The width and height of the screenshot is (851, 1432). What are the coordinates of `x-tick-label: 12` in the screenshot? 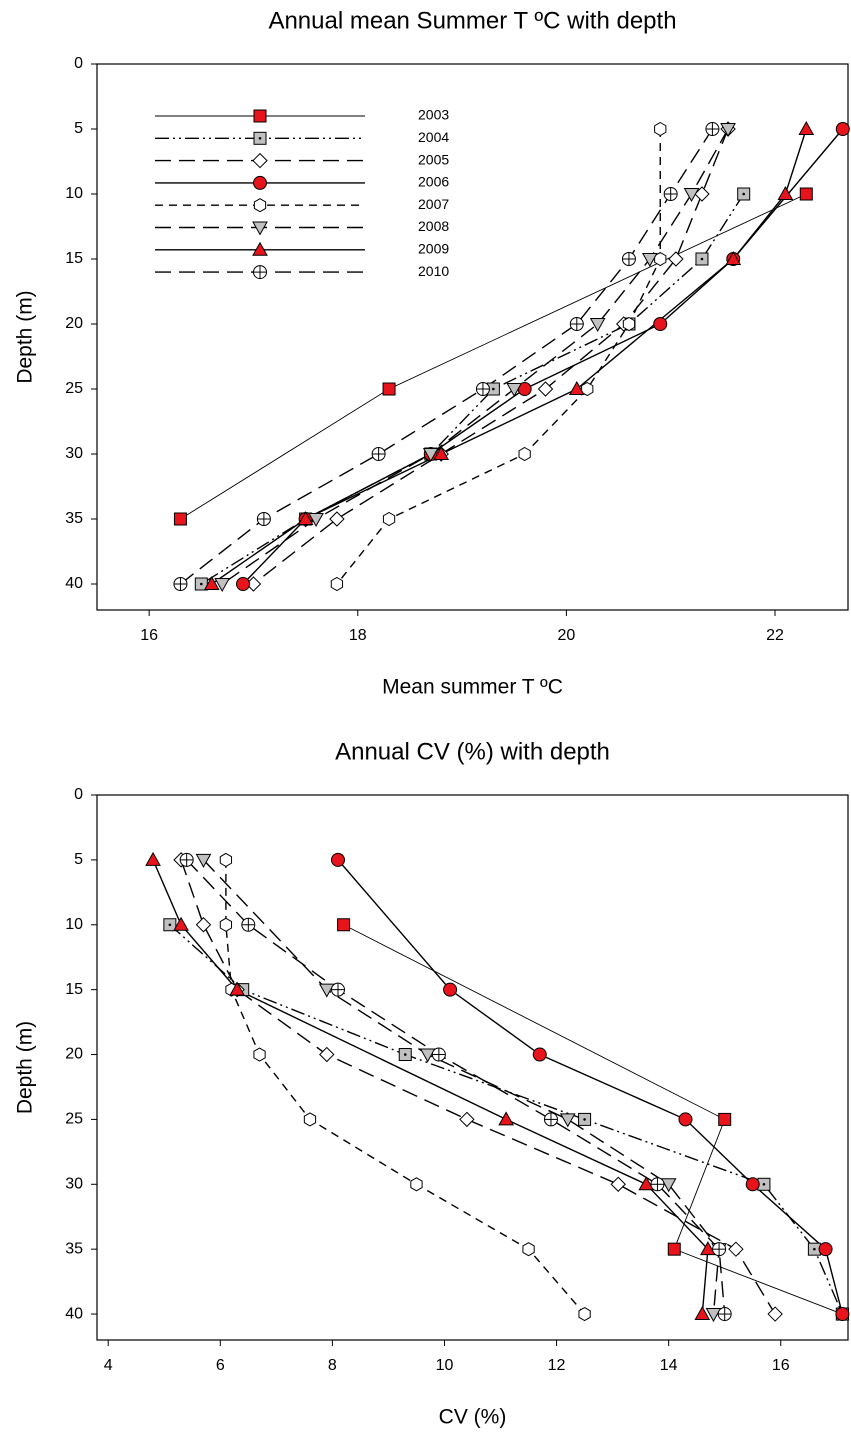 It's located at (557, 1365).